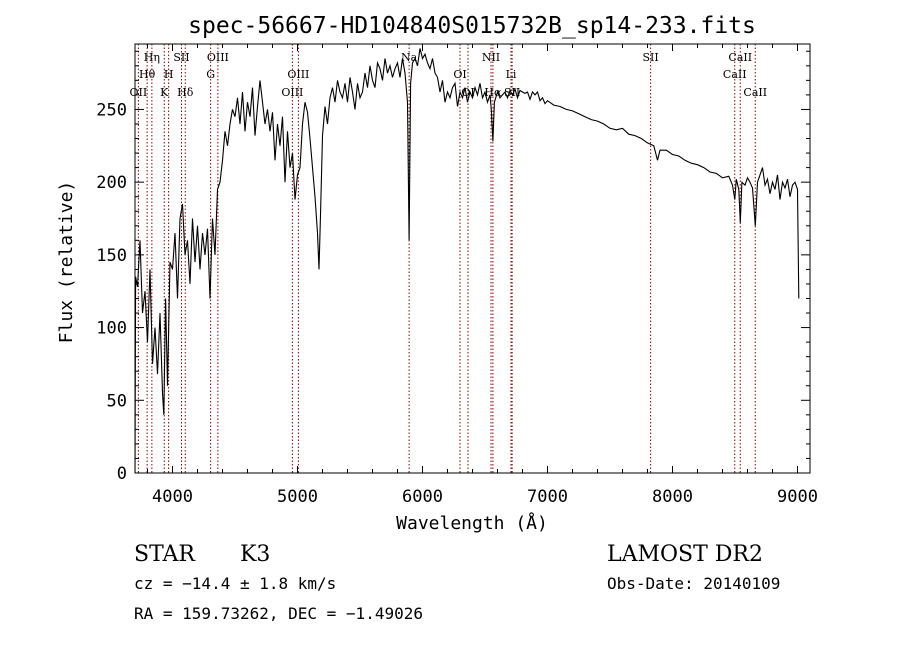 This screenshot has height=649, width=900. I want to click on y-tick-label: 150, so click(111, 256).